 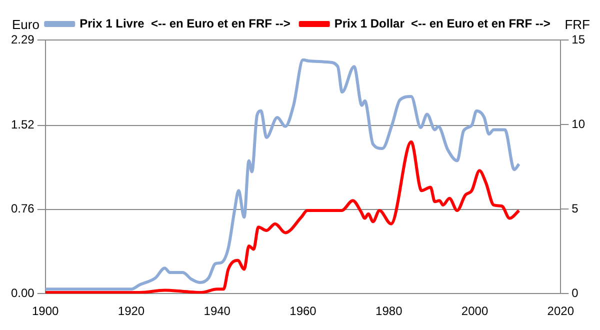 I want to click on y2-tick-label: 5, so click(x=575, y=208).